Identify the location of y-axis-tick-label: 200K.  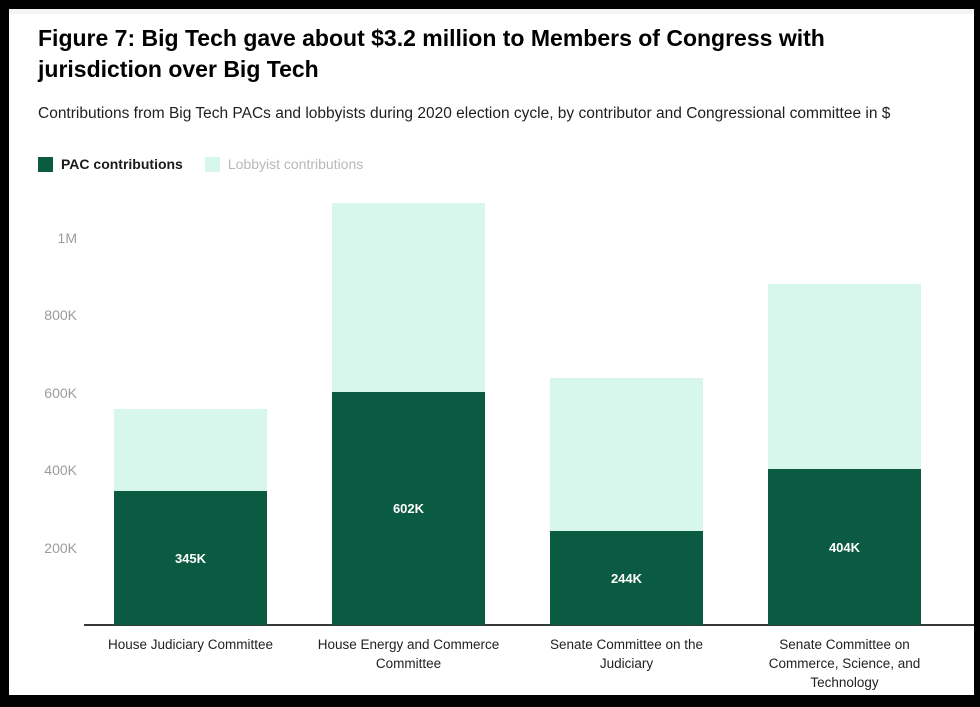
(60, 547).